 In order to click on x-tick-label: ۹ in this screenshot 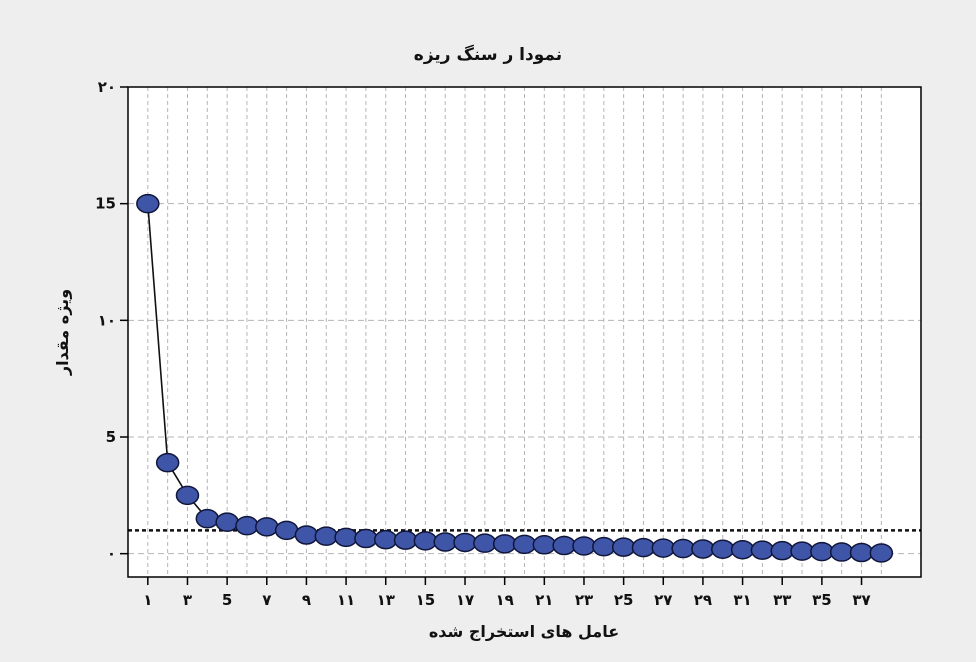, I will do `click(306, 600)`.